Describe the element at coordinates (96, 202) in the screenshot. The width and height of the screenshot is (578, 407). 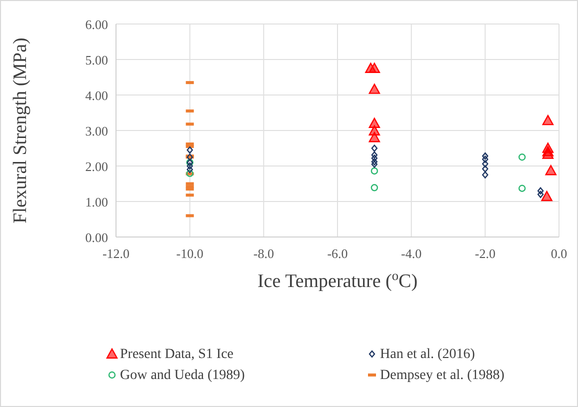
I see `y-tick-label: 1.00` at that location.